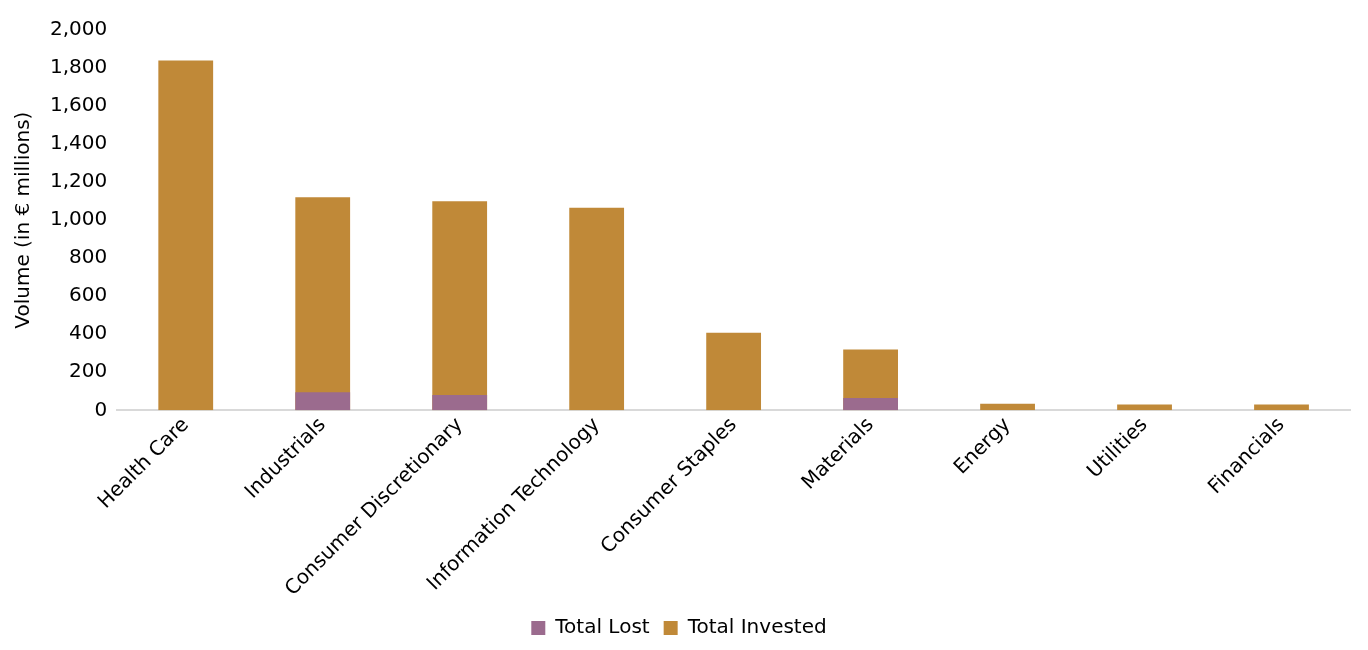 The width and height of the screenshot is (1368, 650). I want to click on y-tick-label: 200, so click(88, 370).